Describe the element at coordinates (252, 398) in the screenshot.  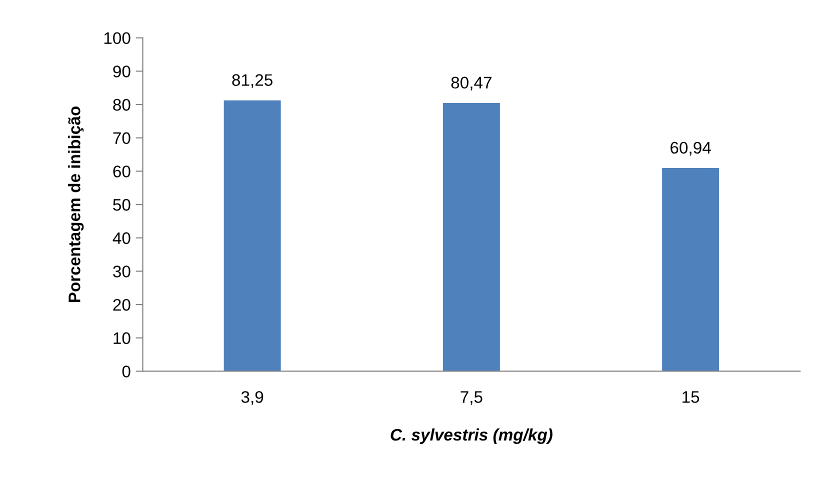
I see `x-tick-label: 3,9` at that location.